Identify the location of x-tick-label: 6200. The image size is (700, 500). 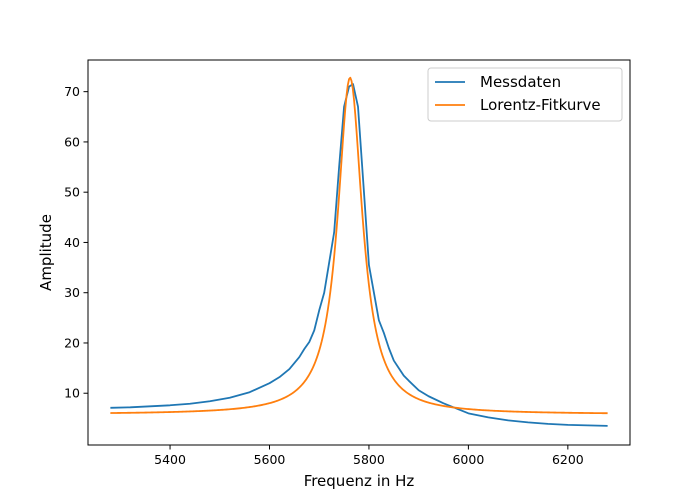
(568, 459).